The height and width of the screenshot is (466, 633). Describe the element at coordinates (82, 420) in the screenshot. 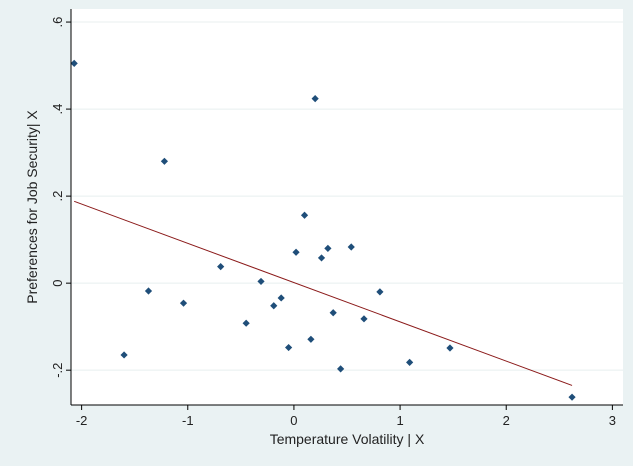

I see `x-tick-label: -2` at that location.